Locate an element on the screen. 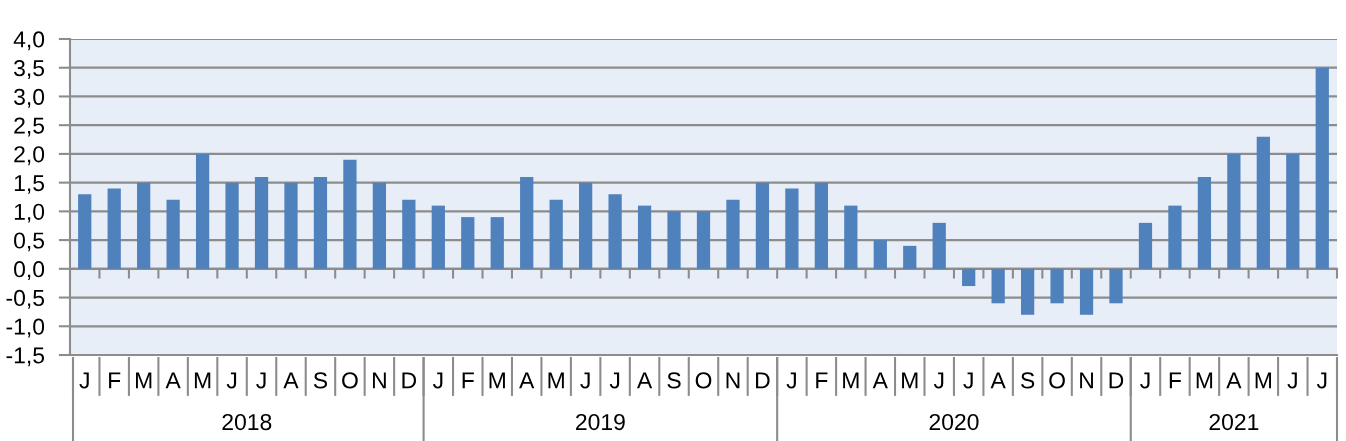  y-tick-label: 0,5 is located at coordinates (29, 242).